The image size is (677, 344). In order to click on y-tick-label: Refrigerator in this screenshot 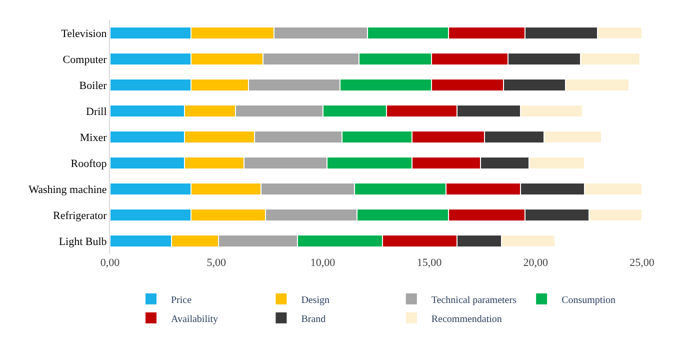, I will do `click(80, 216)`.